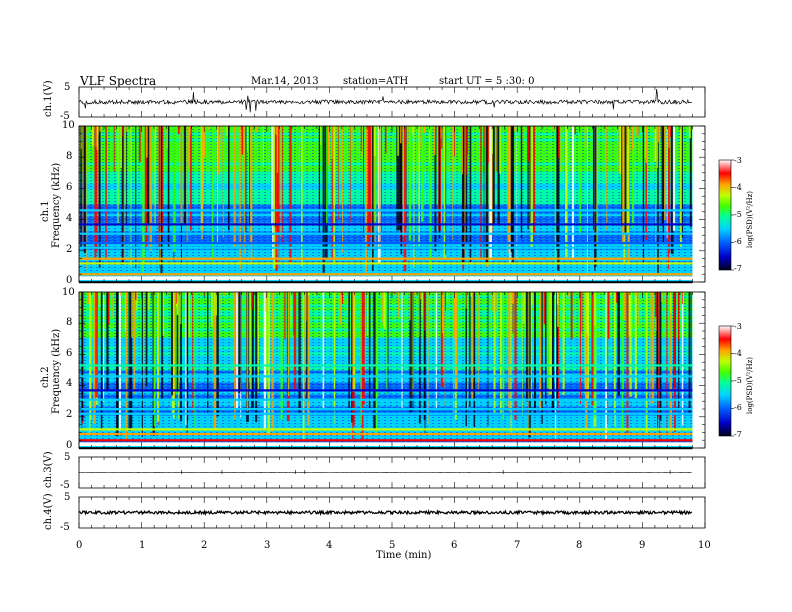  What do you see at coordinates (69, 187) in the screenshot?
I see `ch1-spec-tick-6: 6` at bounding box center [69, 187].